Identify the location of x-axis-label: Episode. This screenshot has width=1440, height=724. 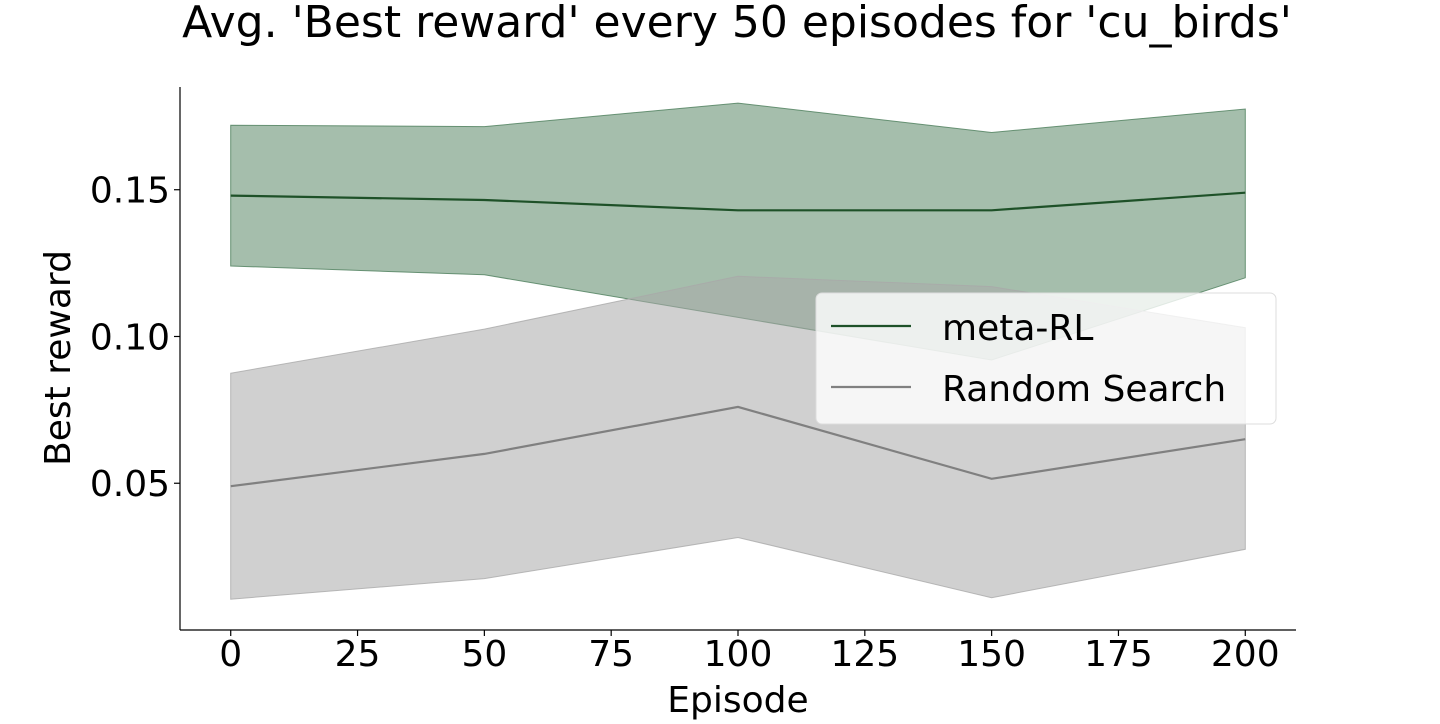
(737, 700).